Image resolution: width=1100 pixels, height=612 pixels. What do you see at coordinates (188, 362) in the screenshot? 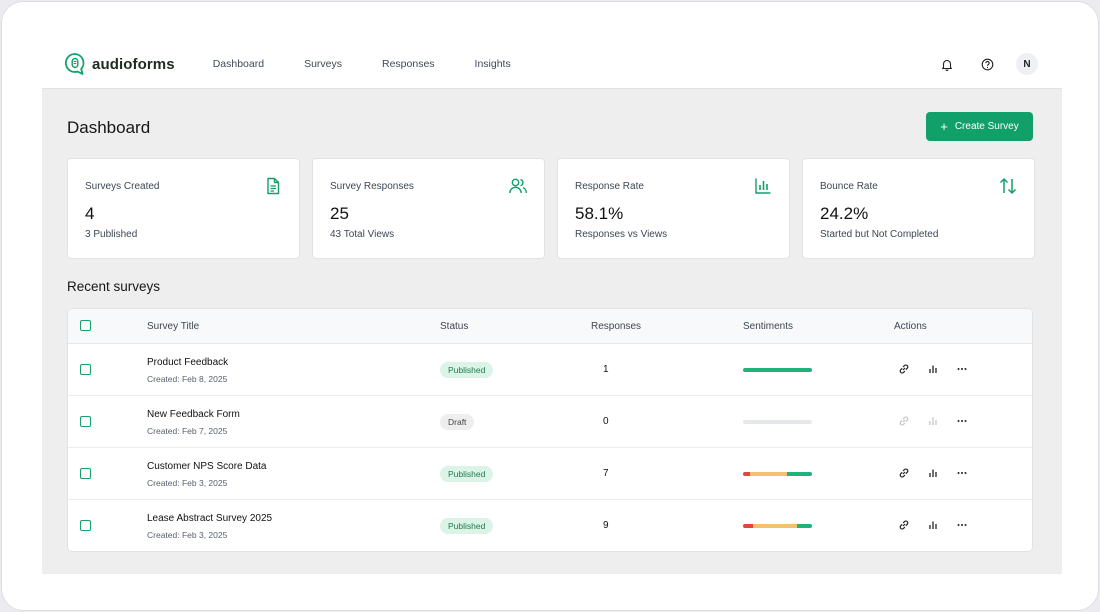
I see `survey-title: Product Feedback` at bounding box center [188, 362].